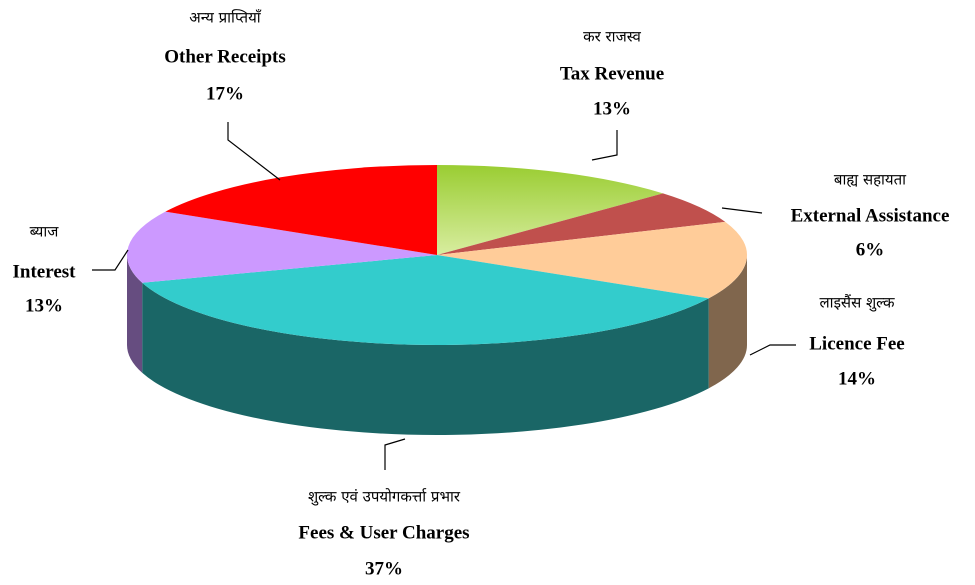 Image resolution: width=975 pixels, height=585 pixels. Describe the element at coordinates (870, 215) in the screenshot. I see `label: External Assistance` at that location.